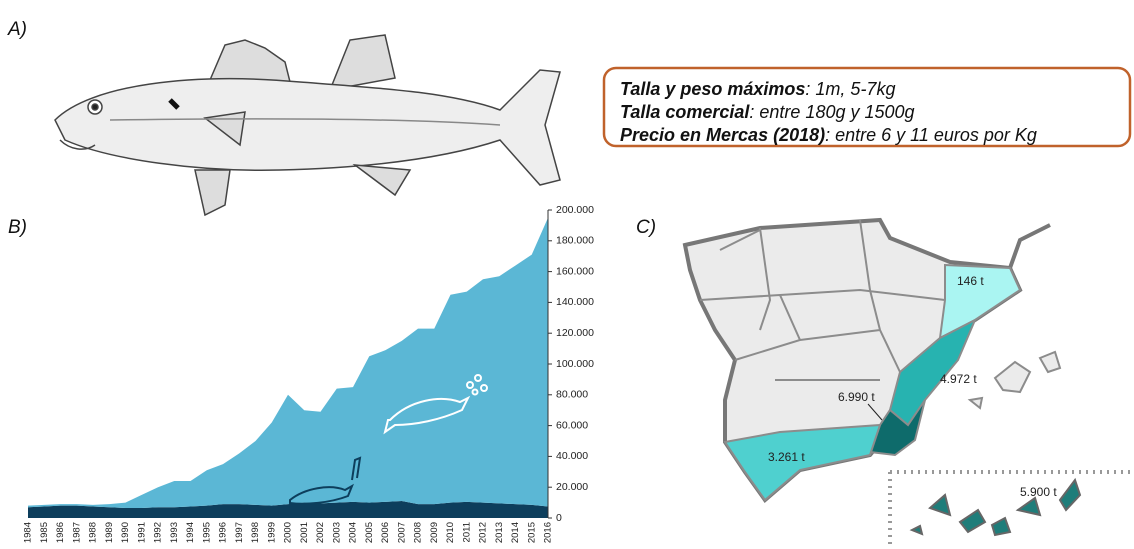 The height and width of the screenshot is (549, 1134). Describe the element at coordinates (174, 532) in the screenshot. I see `x-tick-label: 1993` at that location.